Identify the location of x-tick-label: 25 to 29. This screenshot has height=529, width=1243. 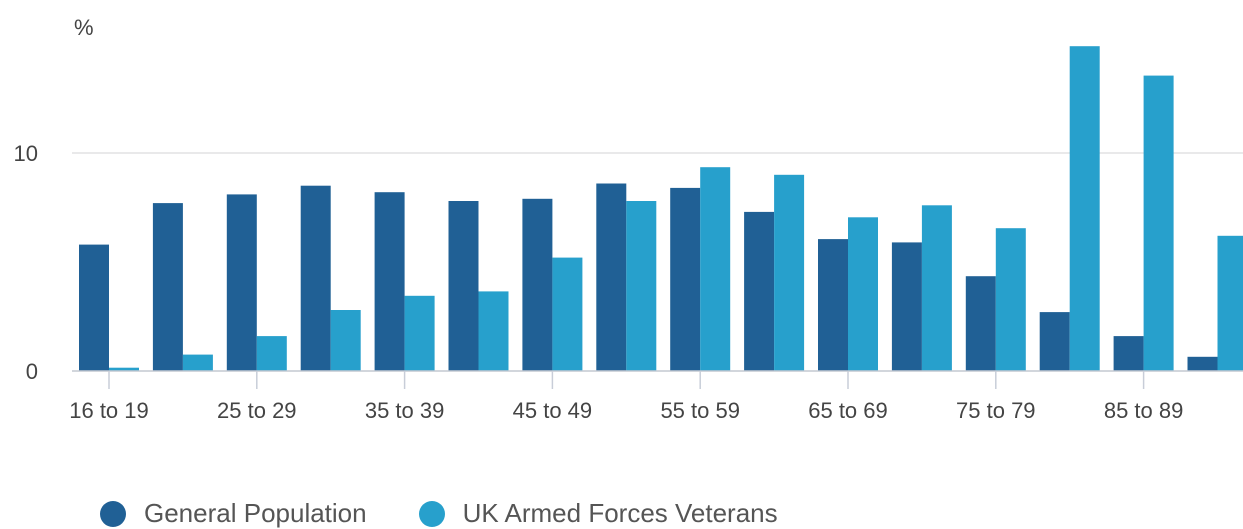
(257, 410).